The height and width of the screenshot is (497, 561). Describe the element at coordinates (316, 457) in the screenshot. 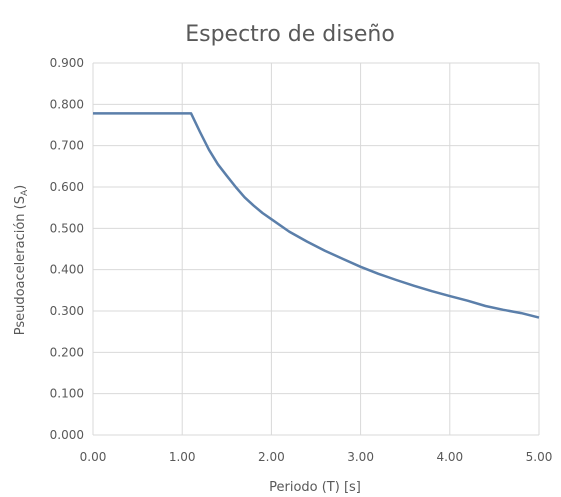

I see `x-axis-ticks: 0.00 1.00 2.00 3.00 4.00 5.00` at that location.